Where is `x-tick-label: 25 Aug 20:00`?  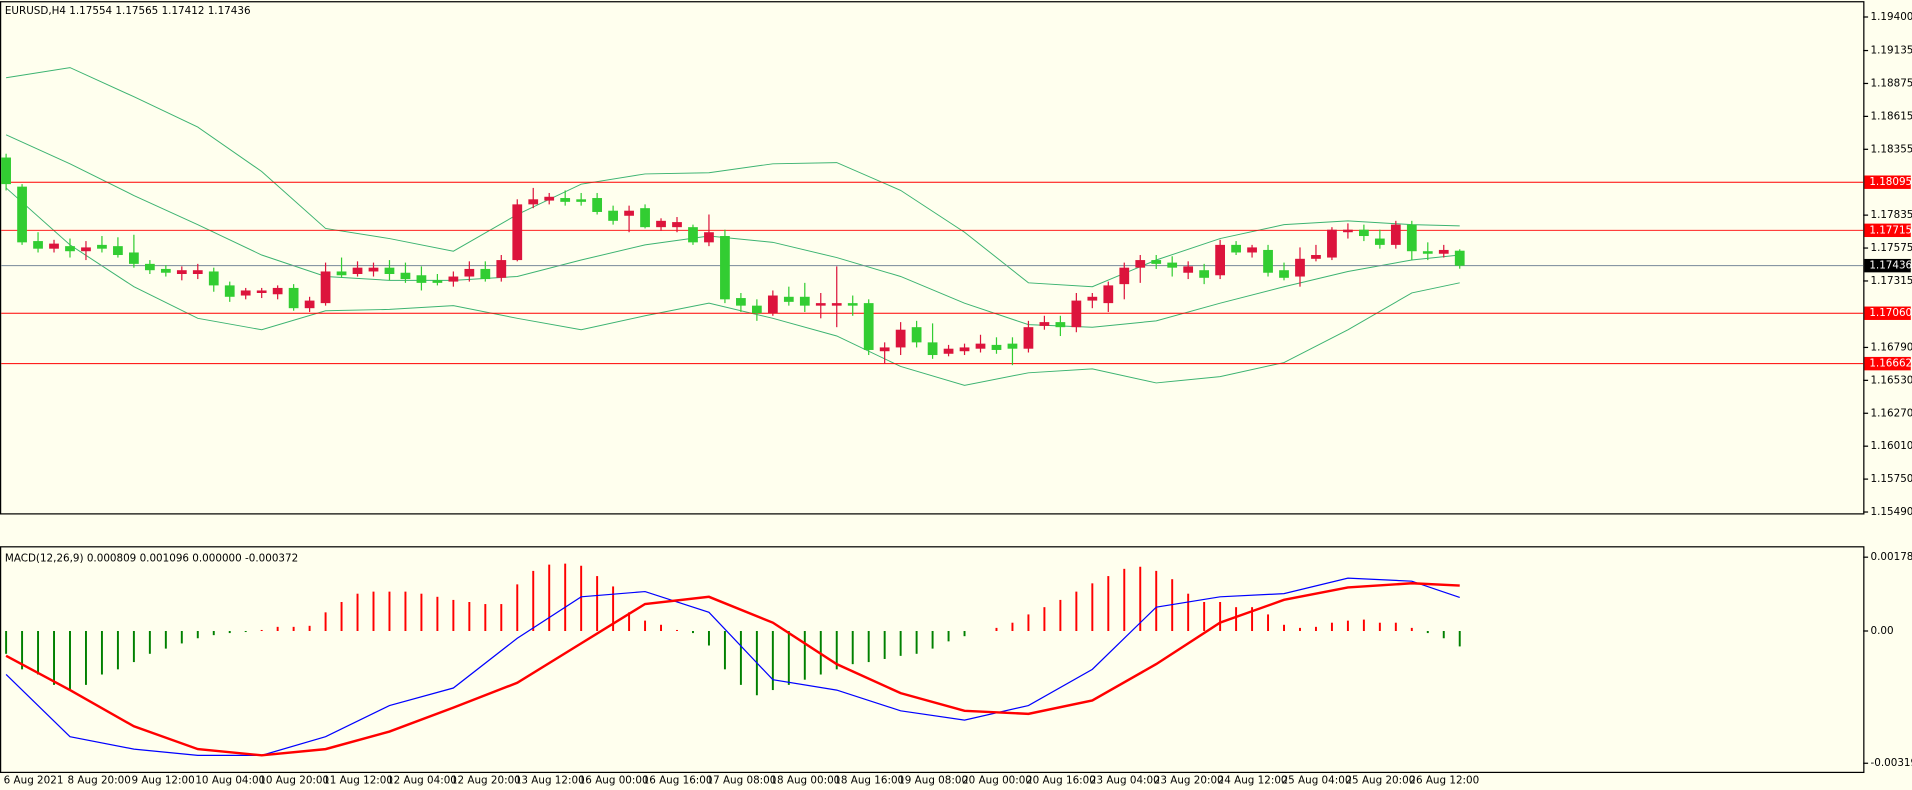
x-tick-label: 25 Aug 20:00 is located at coordinates (1380, 780).